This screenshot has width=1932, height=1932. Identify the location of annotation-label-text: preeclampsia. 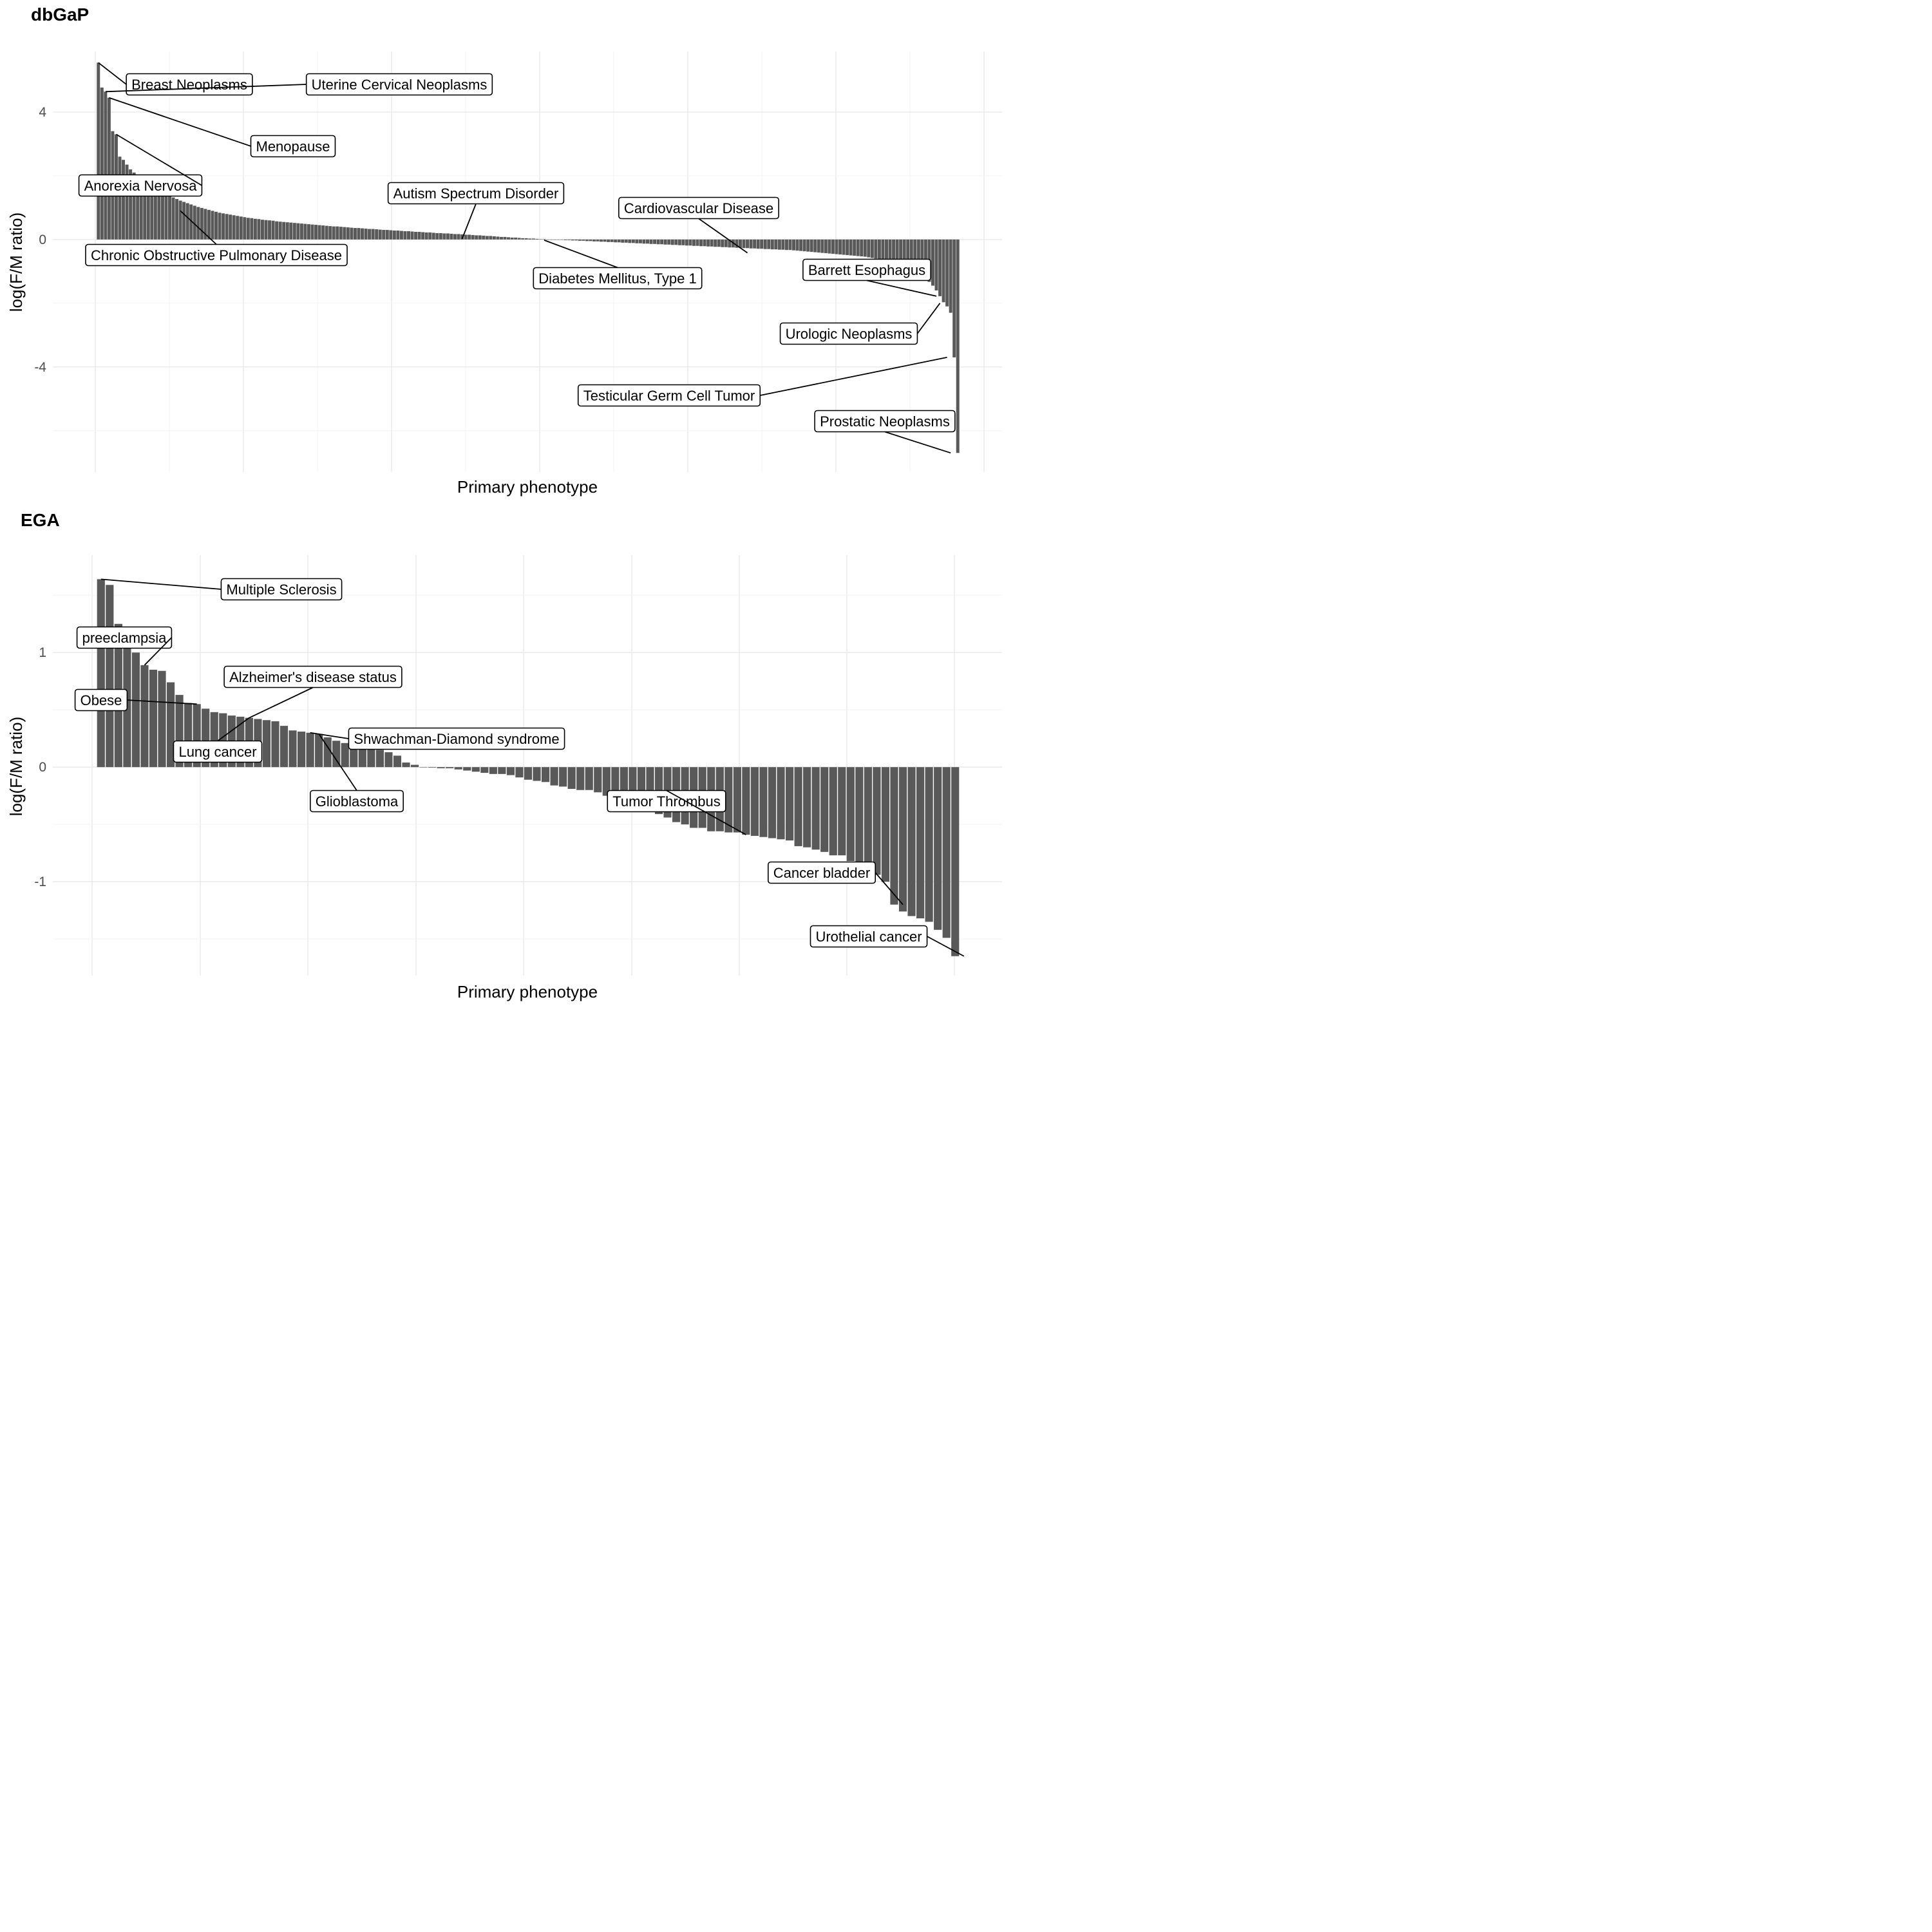
(124, 638).